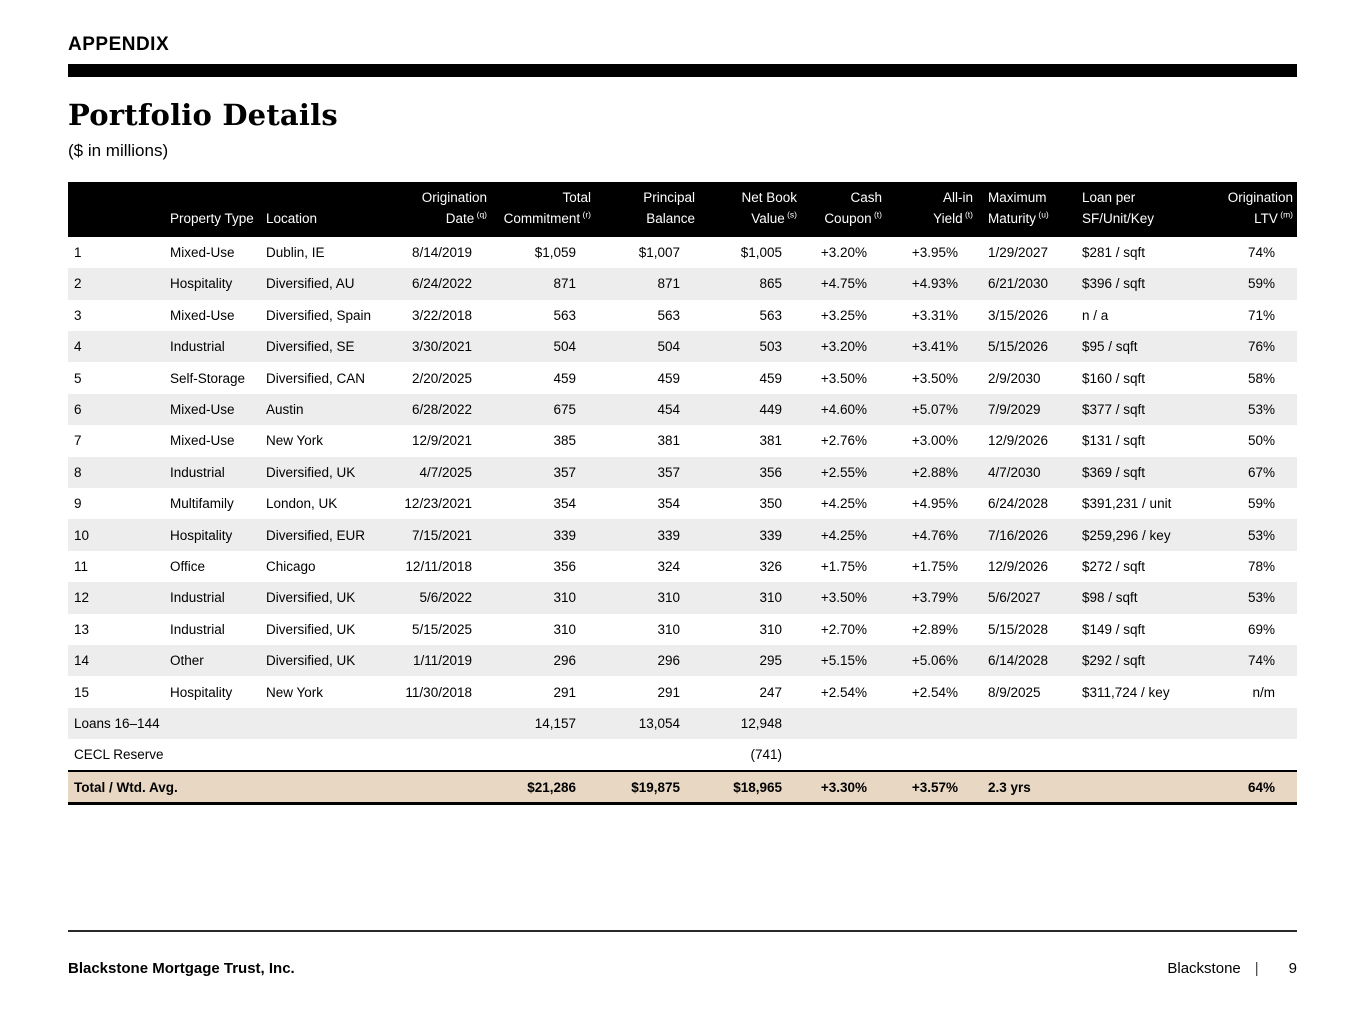  What do you see at coordinates (542, 788) in the screenshot?
I see `cell-total_commitment: $21,286` at bounding box center [542, 788].